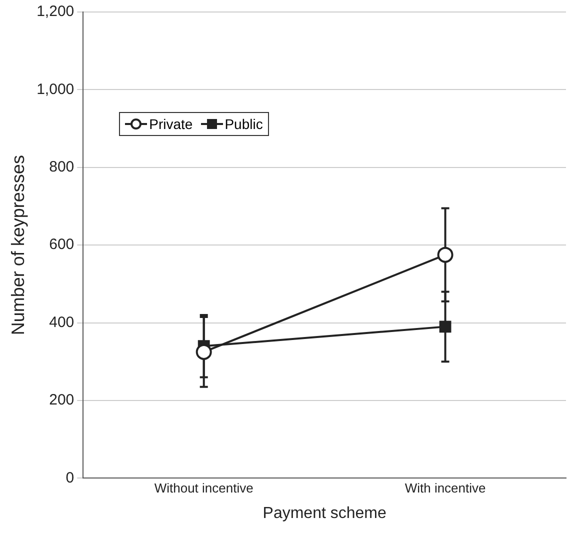  Describe the element at coordinates (61, 400) in the screenshot. I see `y-tick-label: 200` at that location.